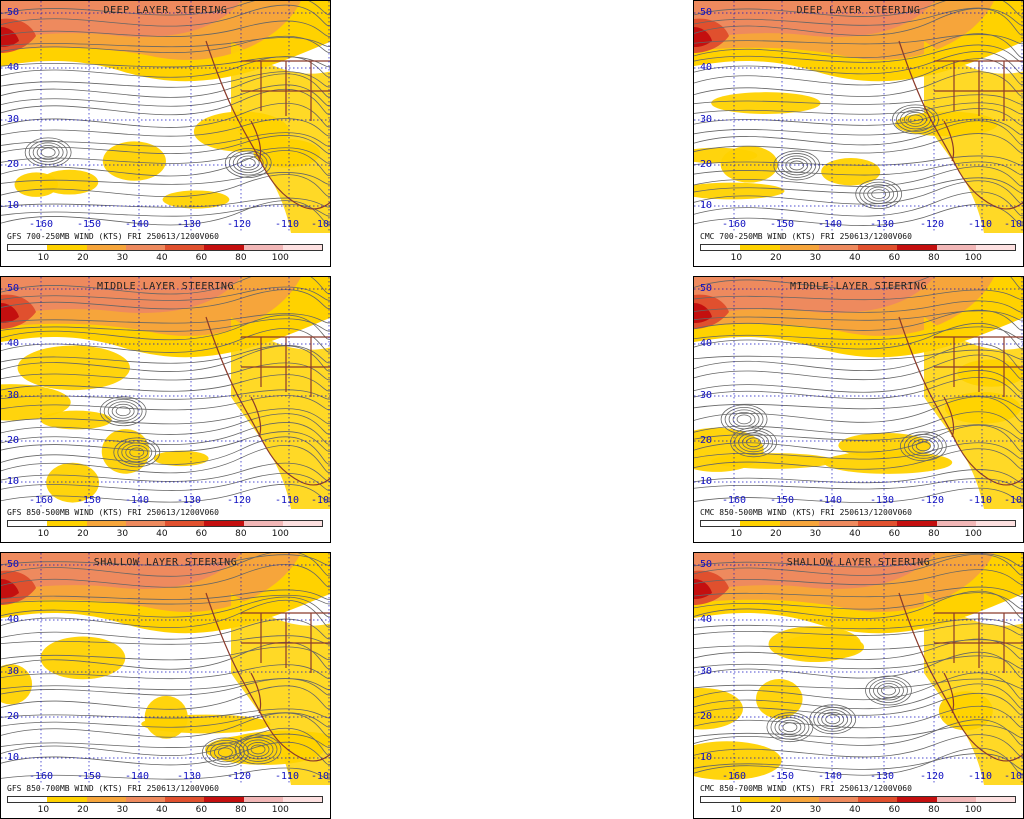 The width and height of the screenshot is (1024, 819). I want to click on panel-title: MIDDLE LAYER STEERING, so click(165, 286).